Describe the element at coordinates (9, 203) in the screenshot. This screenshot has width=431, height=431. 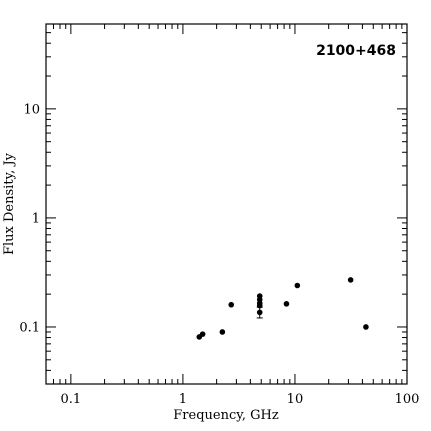
I see `y-axis-label: Flux Density, Jy` at that location.